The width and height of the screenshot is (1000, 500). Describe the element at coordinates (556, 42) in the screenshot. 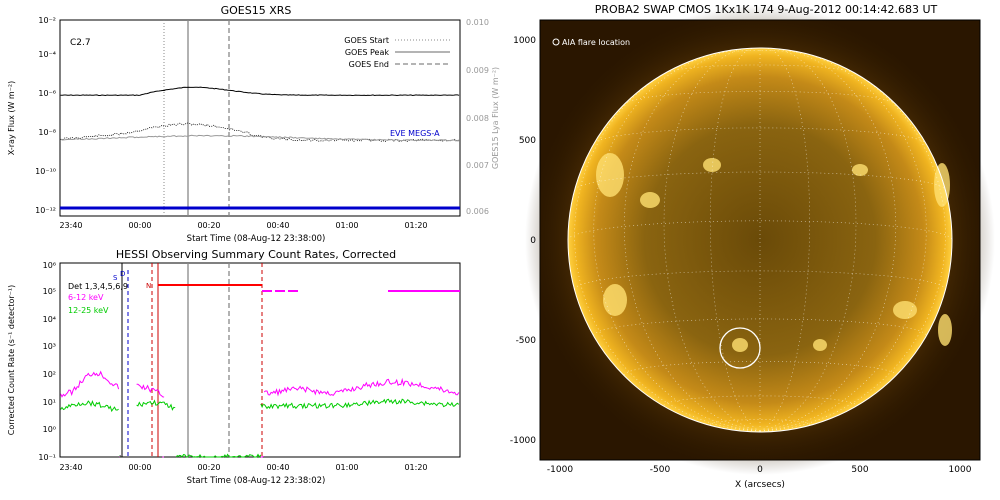

I see `flare-legend-symbol` at that location.